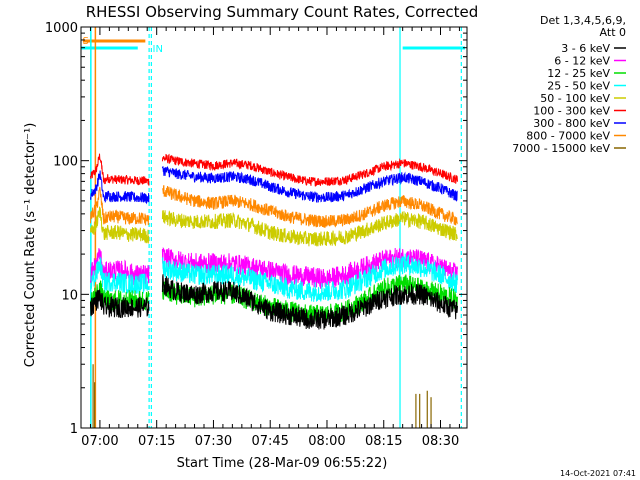 This screenshot has width=640, height=480. What do you see at coordinates (158, 49) in the screenshot?
I see `annotation-in: IN` at bounding box center [158, 49].